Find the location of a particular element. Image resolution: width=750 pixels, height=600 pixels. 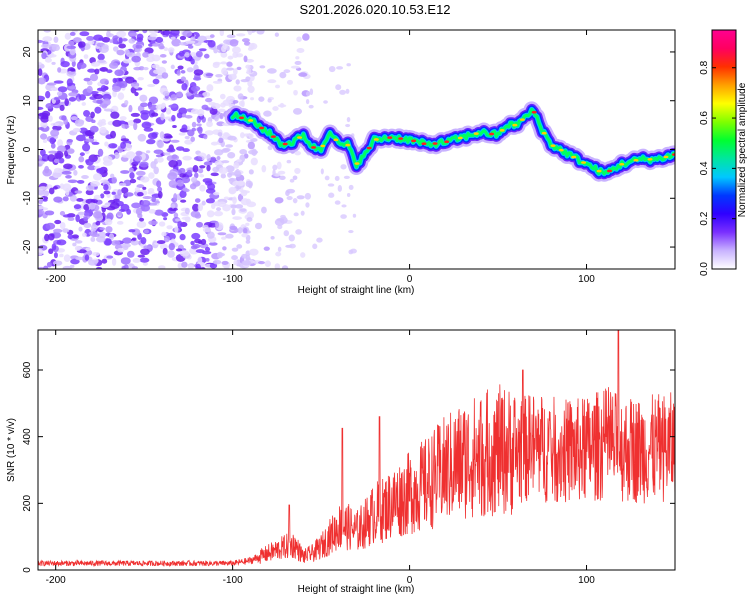

snr-x-tick-label: 100 is located at coordinates (586, 580).